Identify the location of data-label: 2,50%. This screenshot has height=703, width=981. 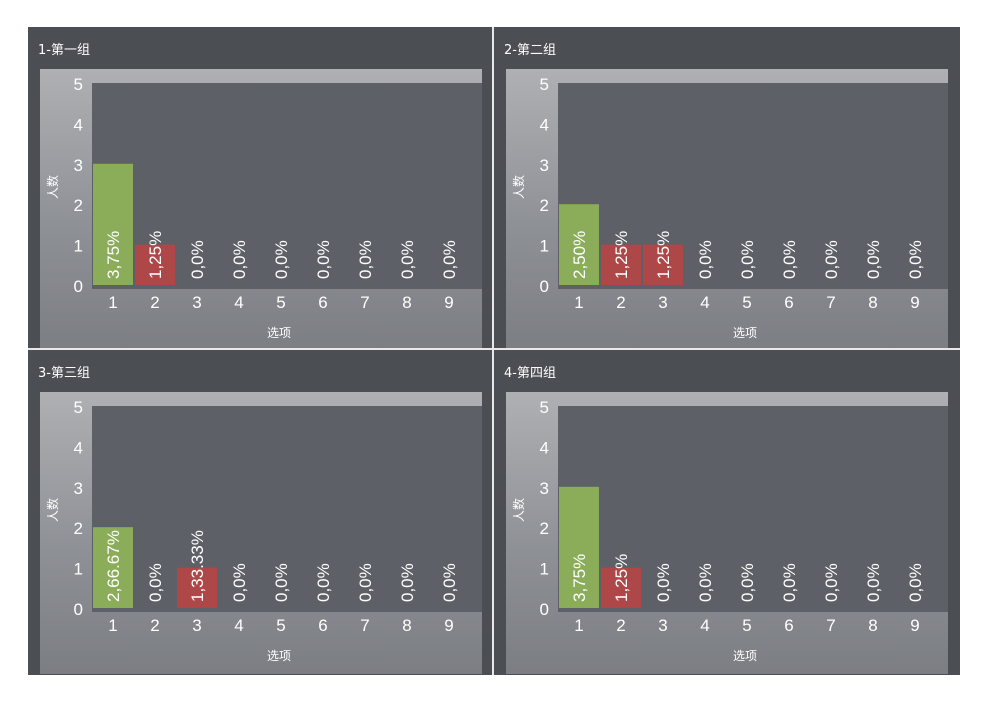
(579, 255).